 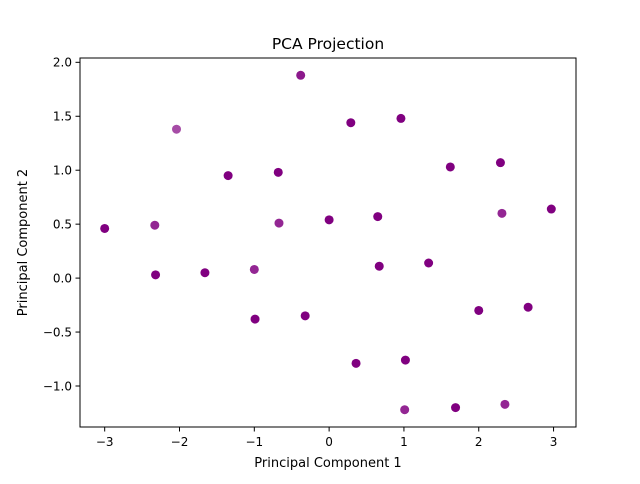 I want to click on y-tick-label: −0.5, so click(x=57, y=332).